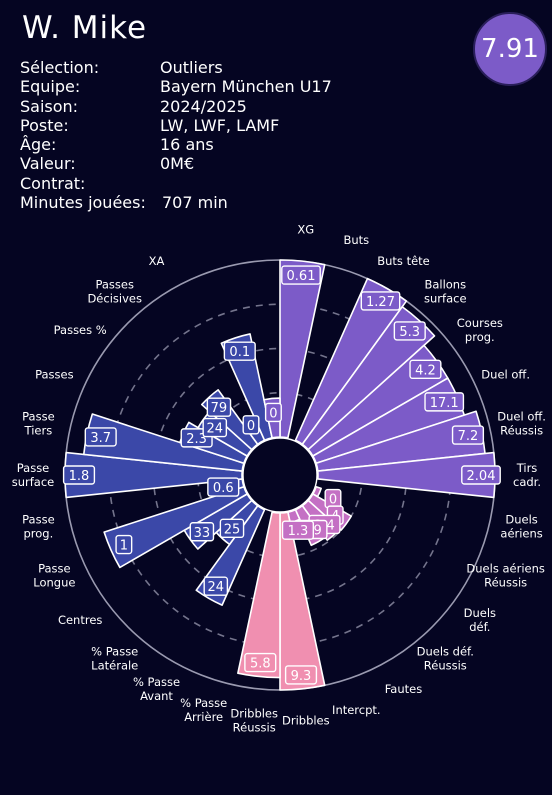  I want to click on value-text: 5.8, so click(260, 664).